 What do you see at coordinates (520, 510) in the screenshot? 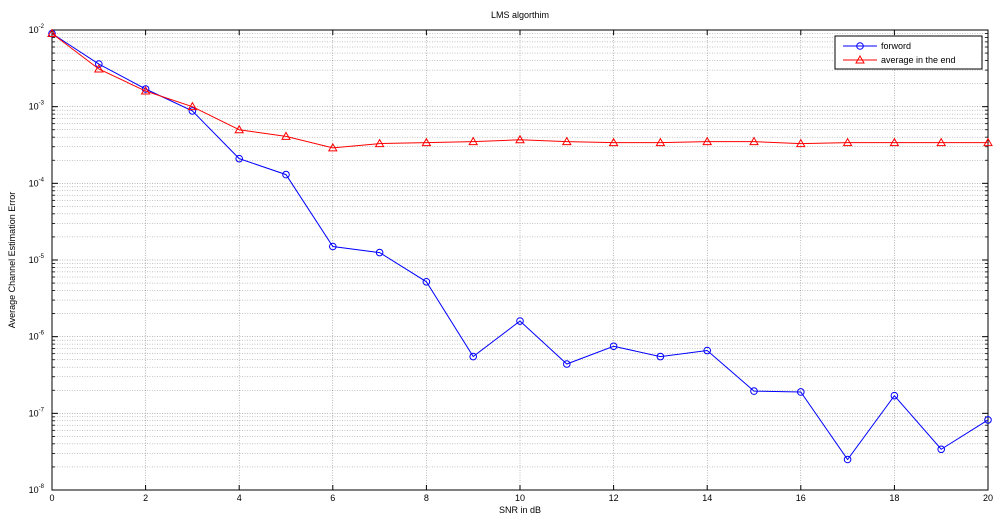
I see `x-axis-label: SNR in dB` at bounding box center [520, 510].